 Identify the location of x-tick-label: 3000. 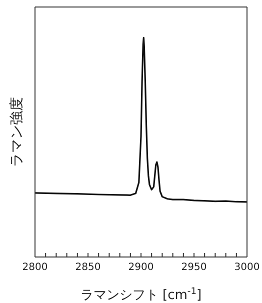
(247, 268).